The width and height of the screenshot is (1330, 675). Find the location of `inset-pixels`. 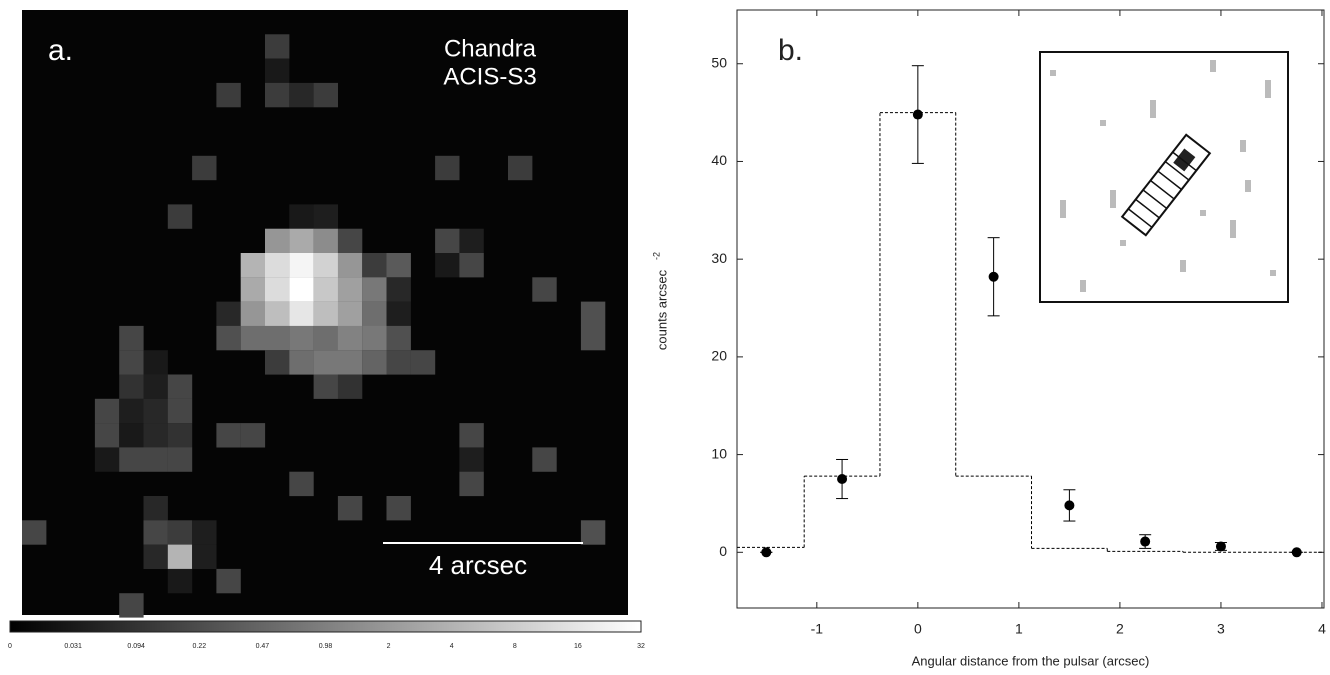

inset-pixels is located at coordinates (1163, 176).